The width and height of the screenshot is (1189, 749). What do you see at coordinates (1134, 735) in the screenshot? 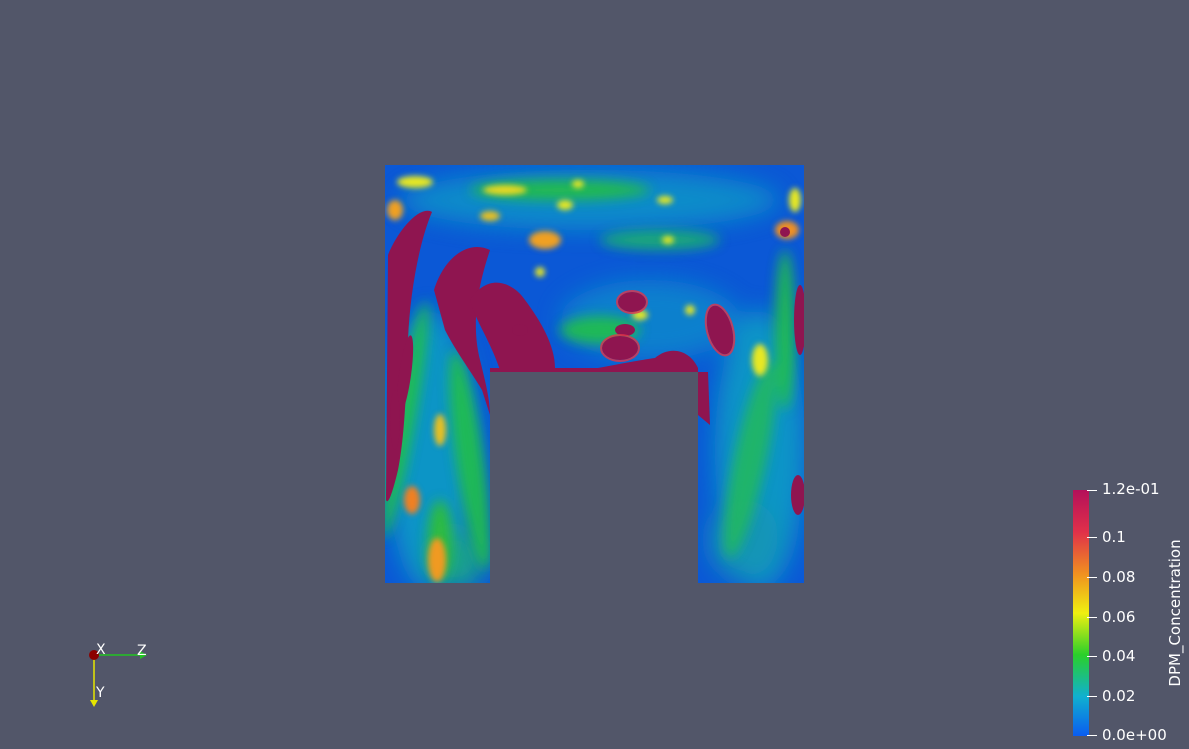
I see `legend-tick-label: 0.0e+00` at bounding box center [1134, 735].